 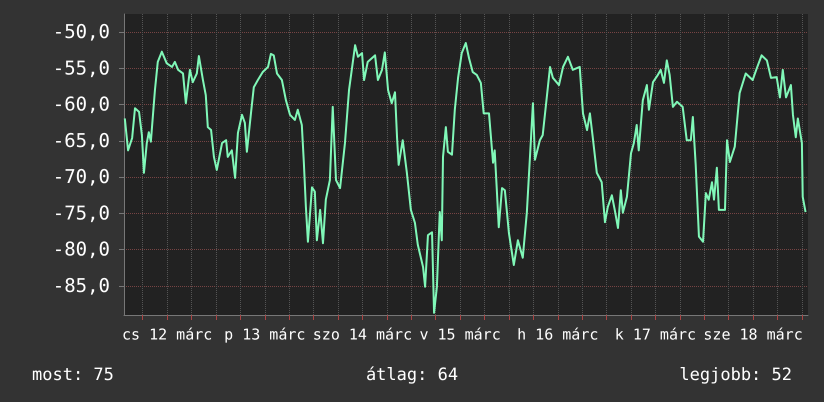 I want to click on x-tick-label: sze 18 márc, so click(x=753, y=335).